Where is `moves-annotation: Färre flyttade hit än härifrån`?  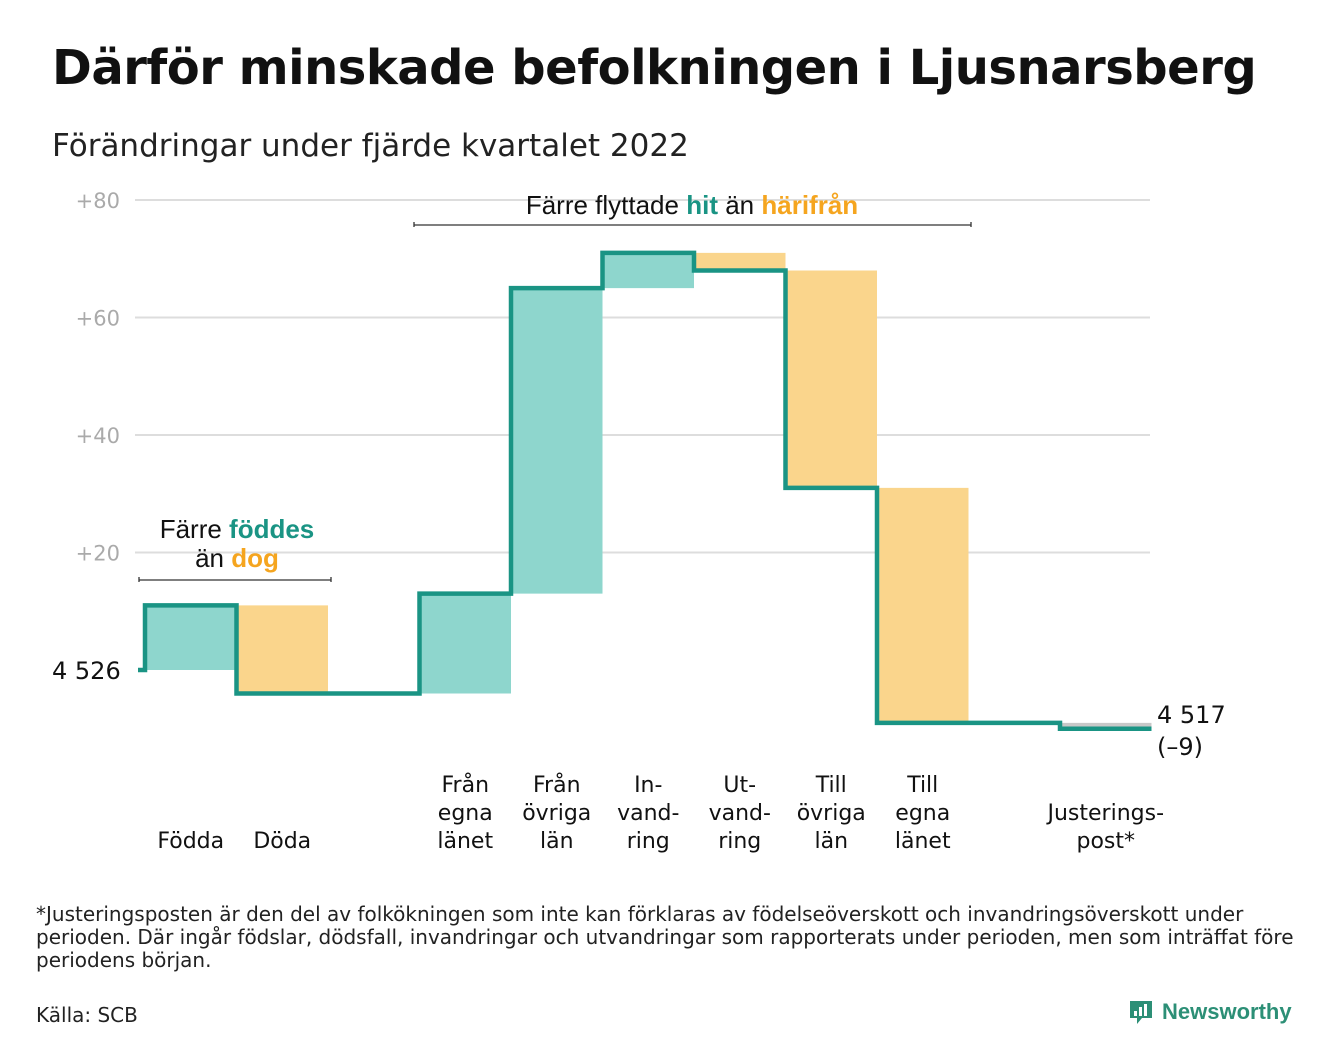 moves-annotation: Färre flyttade hit än härifrån is located at coordinates (692, 205).